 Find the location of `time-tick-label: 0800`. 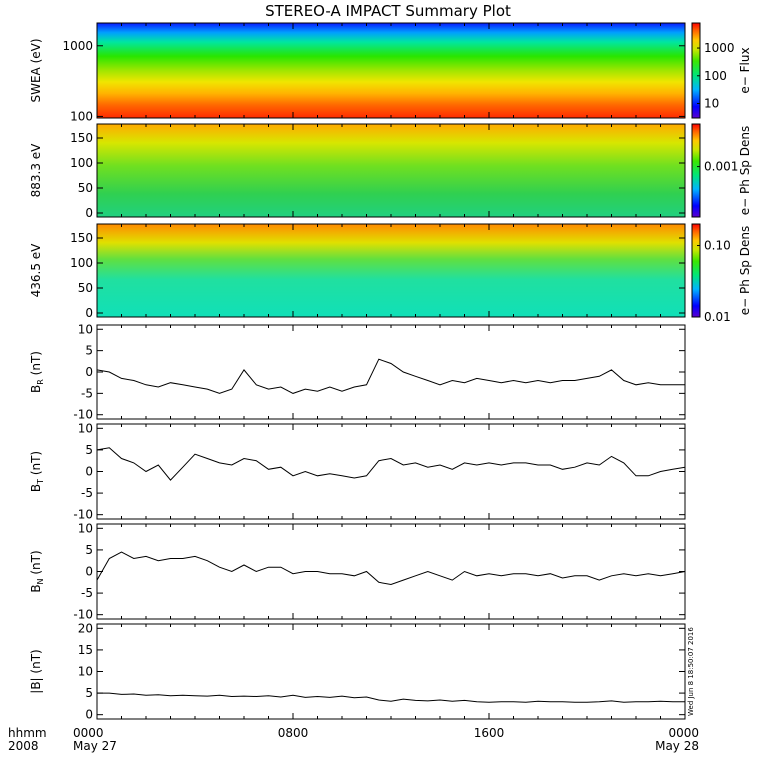

time-tick-label: 0800 is located at coordinates (293, 733).